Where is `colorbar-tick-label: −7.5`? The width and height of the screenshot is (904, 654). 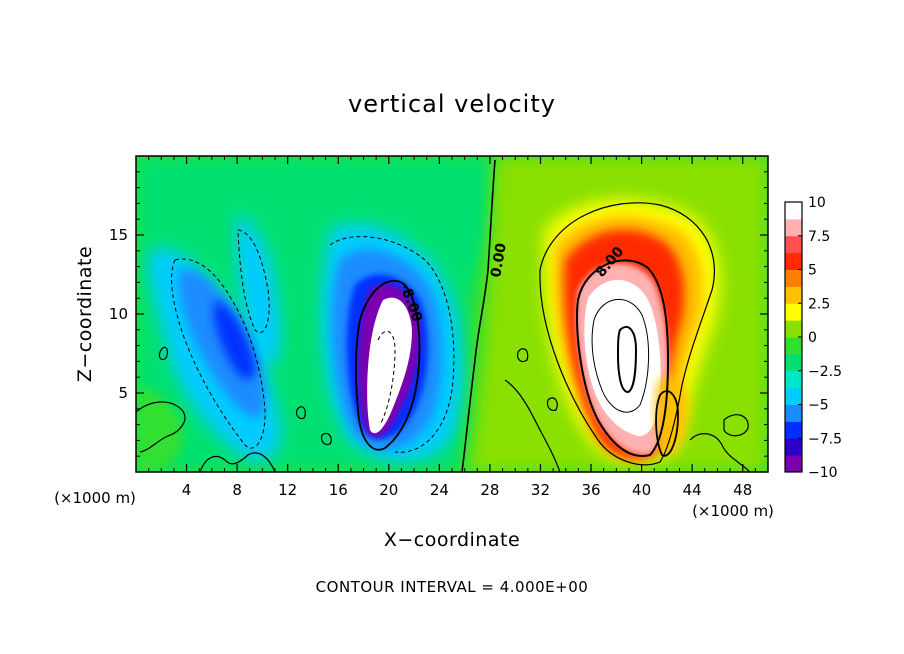
colorbar-tick-label: −7.5 is located at coordinates (825, 439).